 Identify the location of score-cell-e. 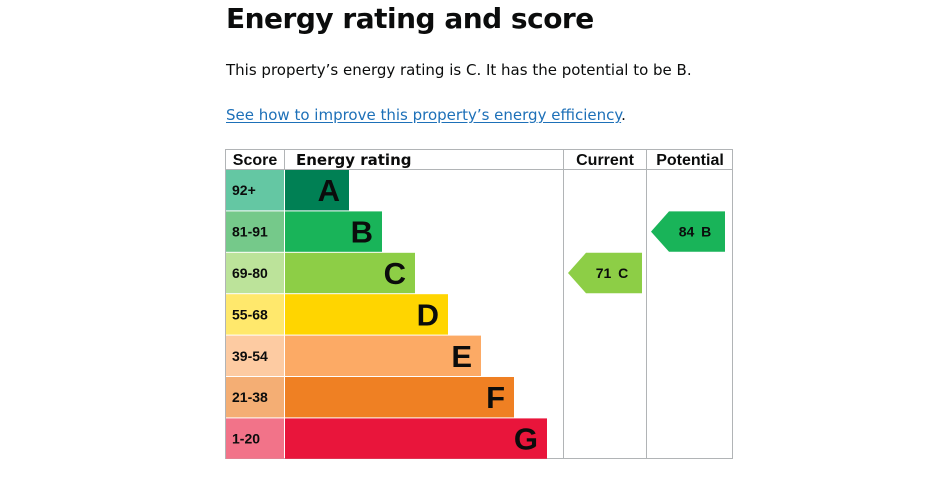
(255, 355).